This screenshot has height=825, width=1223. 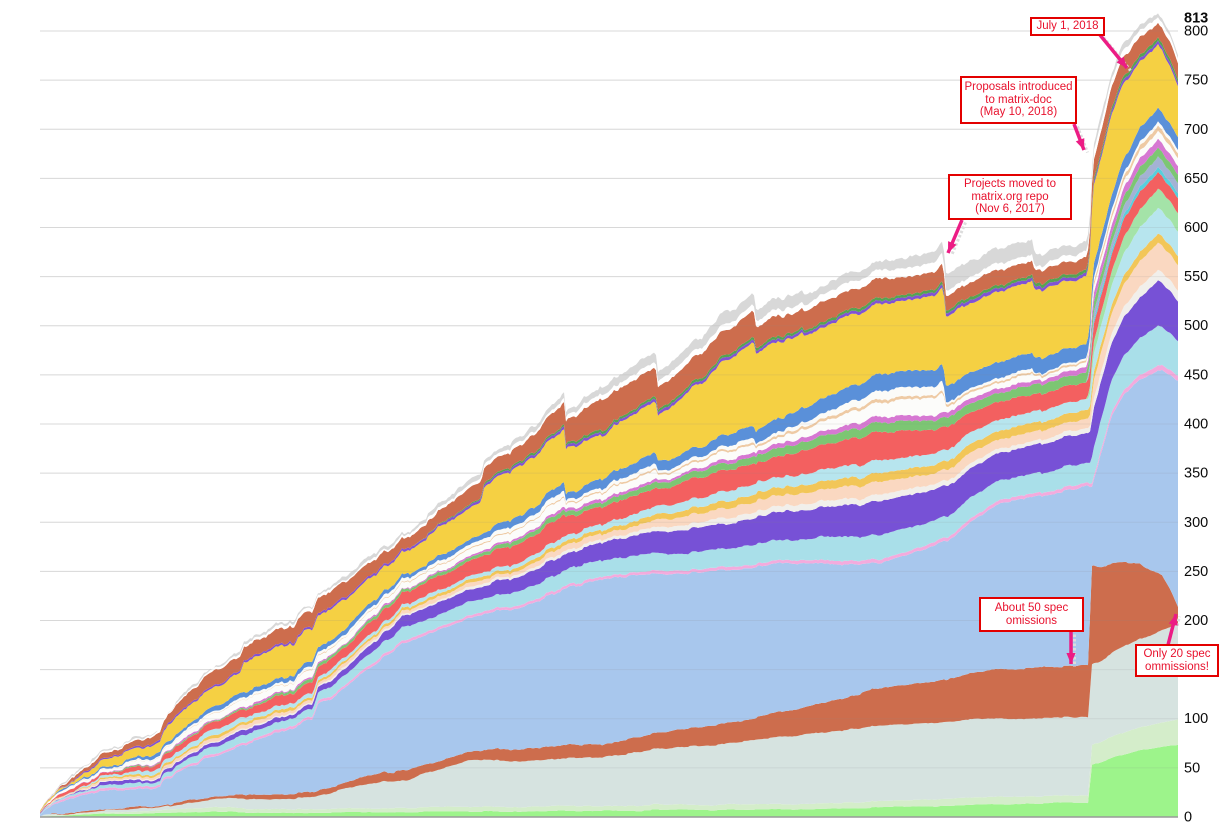 I want to click on svg-text: 750, so click(x=1196, y=81).